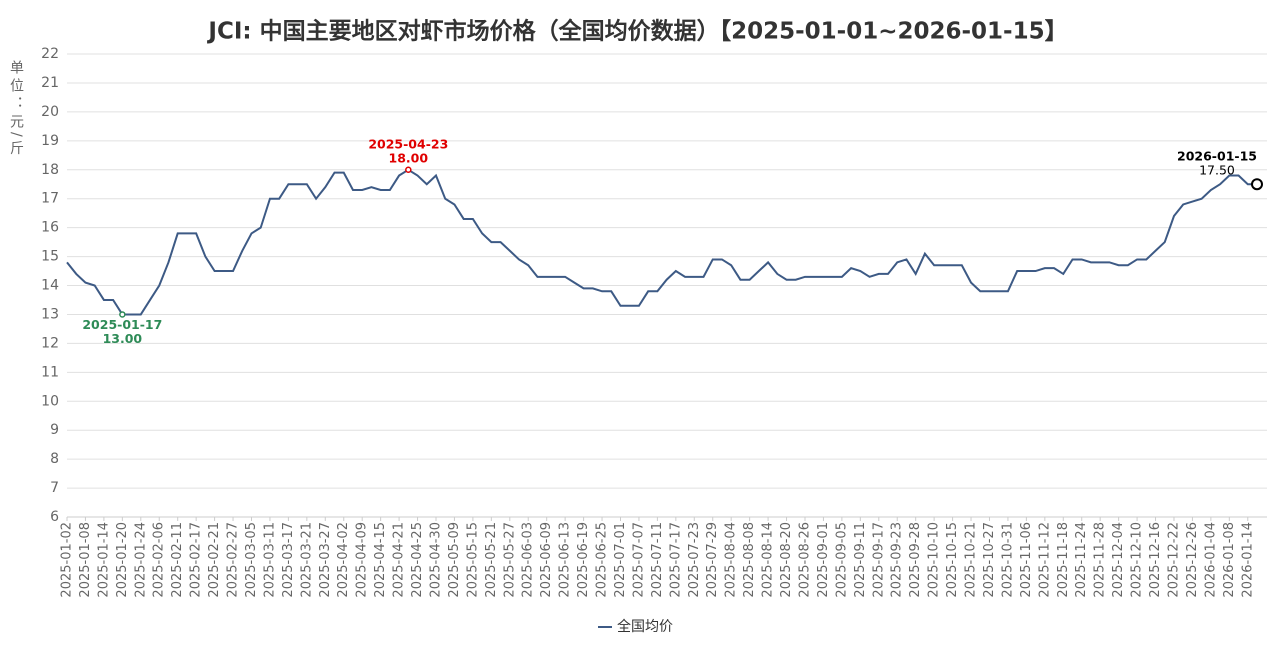  I want to click on annotation-date: 2026-01-15, so click(1217, 156).